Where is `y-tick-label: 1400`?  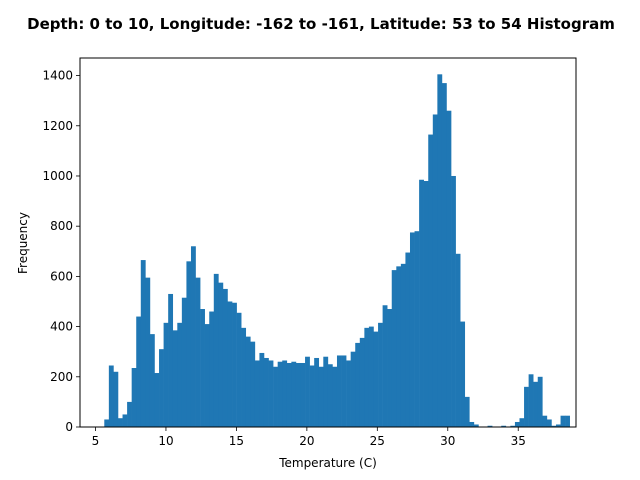 y-tick-label: 1400 is located at coordinates (57, 76).